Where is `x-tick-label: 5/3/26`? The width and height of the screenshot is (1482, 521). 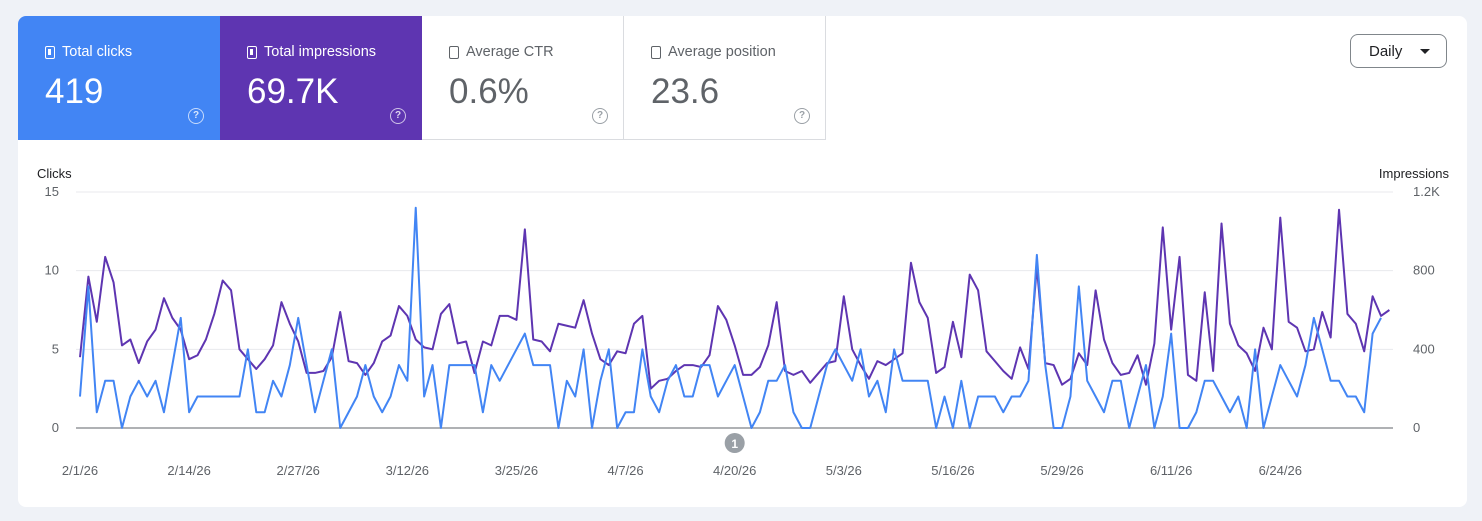
x-tick-label: 5/3/26 is located at coordinates (844, 470).